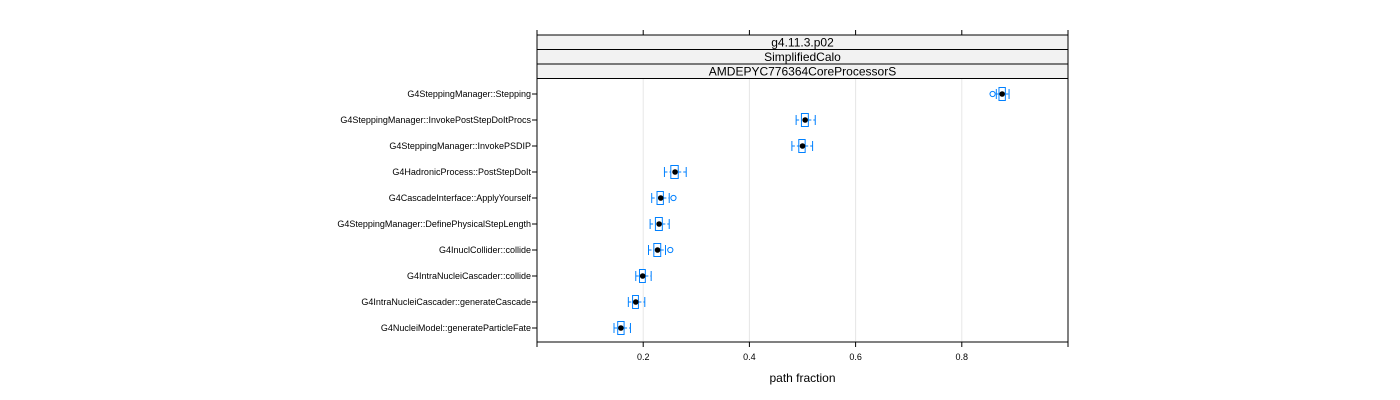 Image resolution: width=1400 pixels, height=400 pixels. I want to click on strip-label: AMDEPYC776364CoreProcessorS, so click(802, 72).